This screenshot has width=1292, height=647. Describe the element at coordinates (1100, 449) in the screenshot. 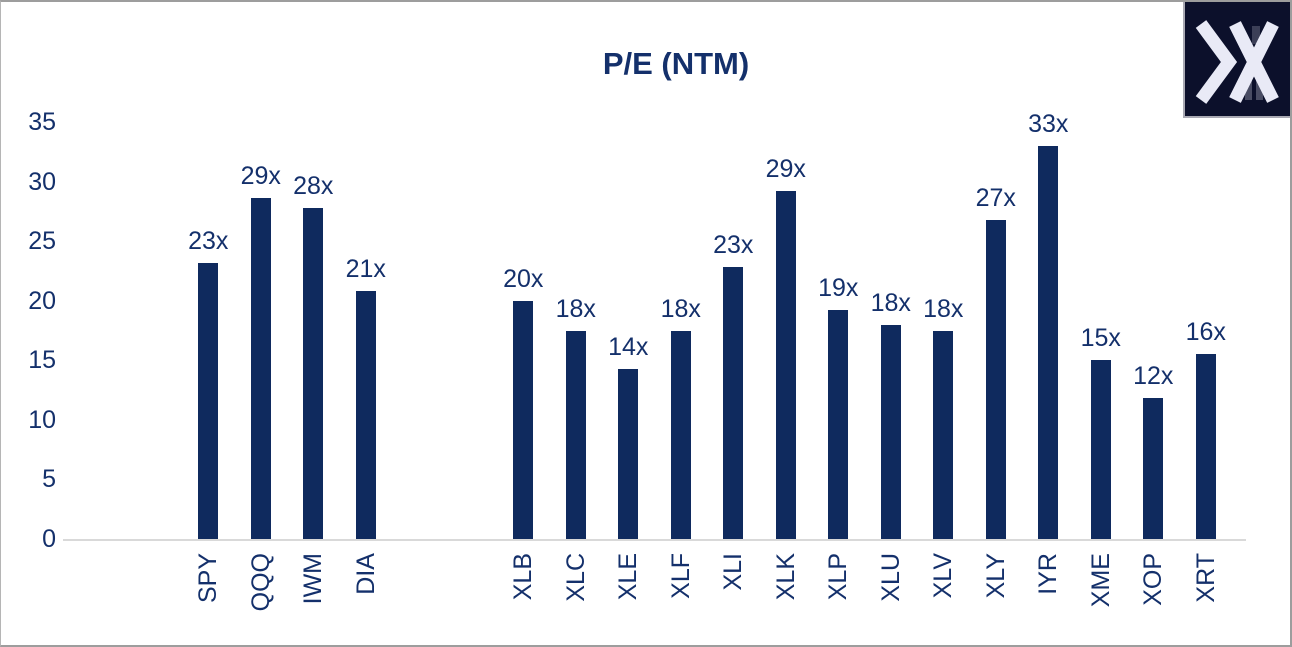

I see `bar-xme` at that location.